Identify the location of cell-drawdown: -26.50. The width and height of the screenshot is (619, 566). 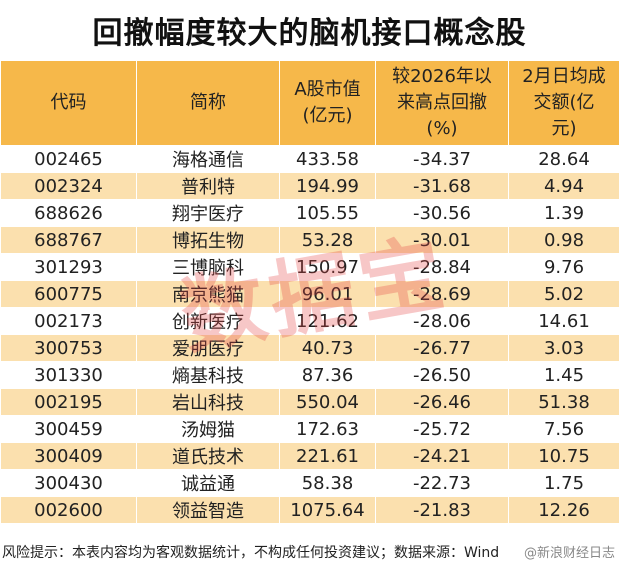
(442, 375).